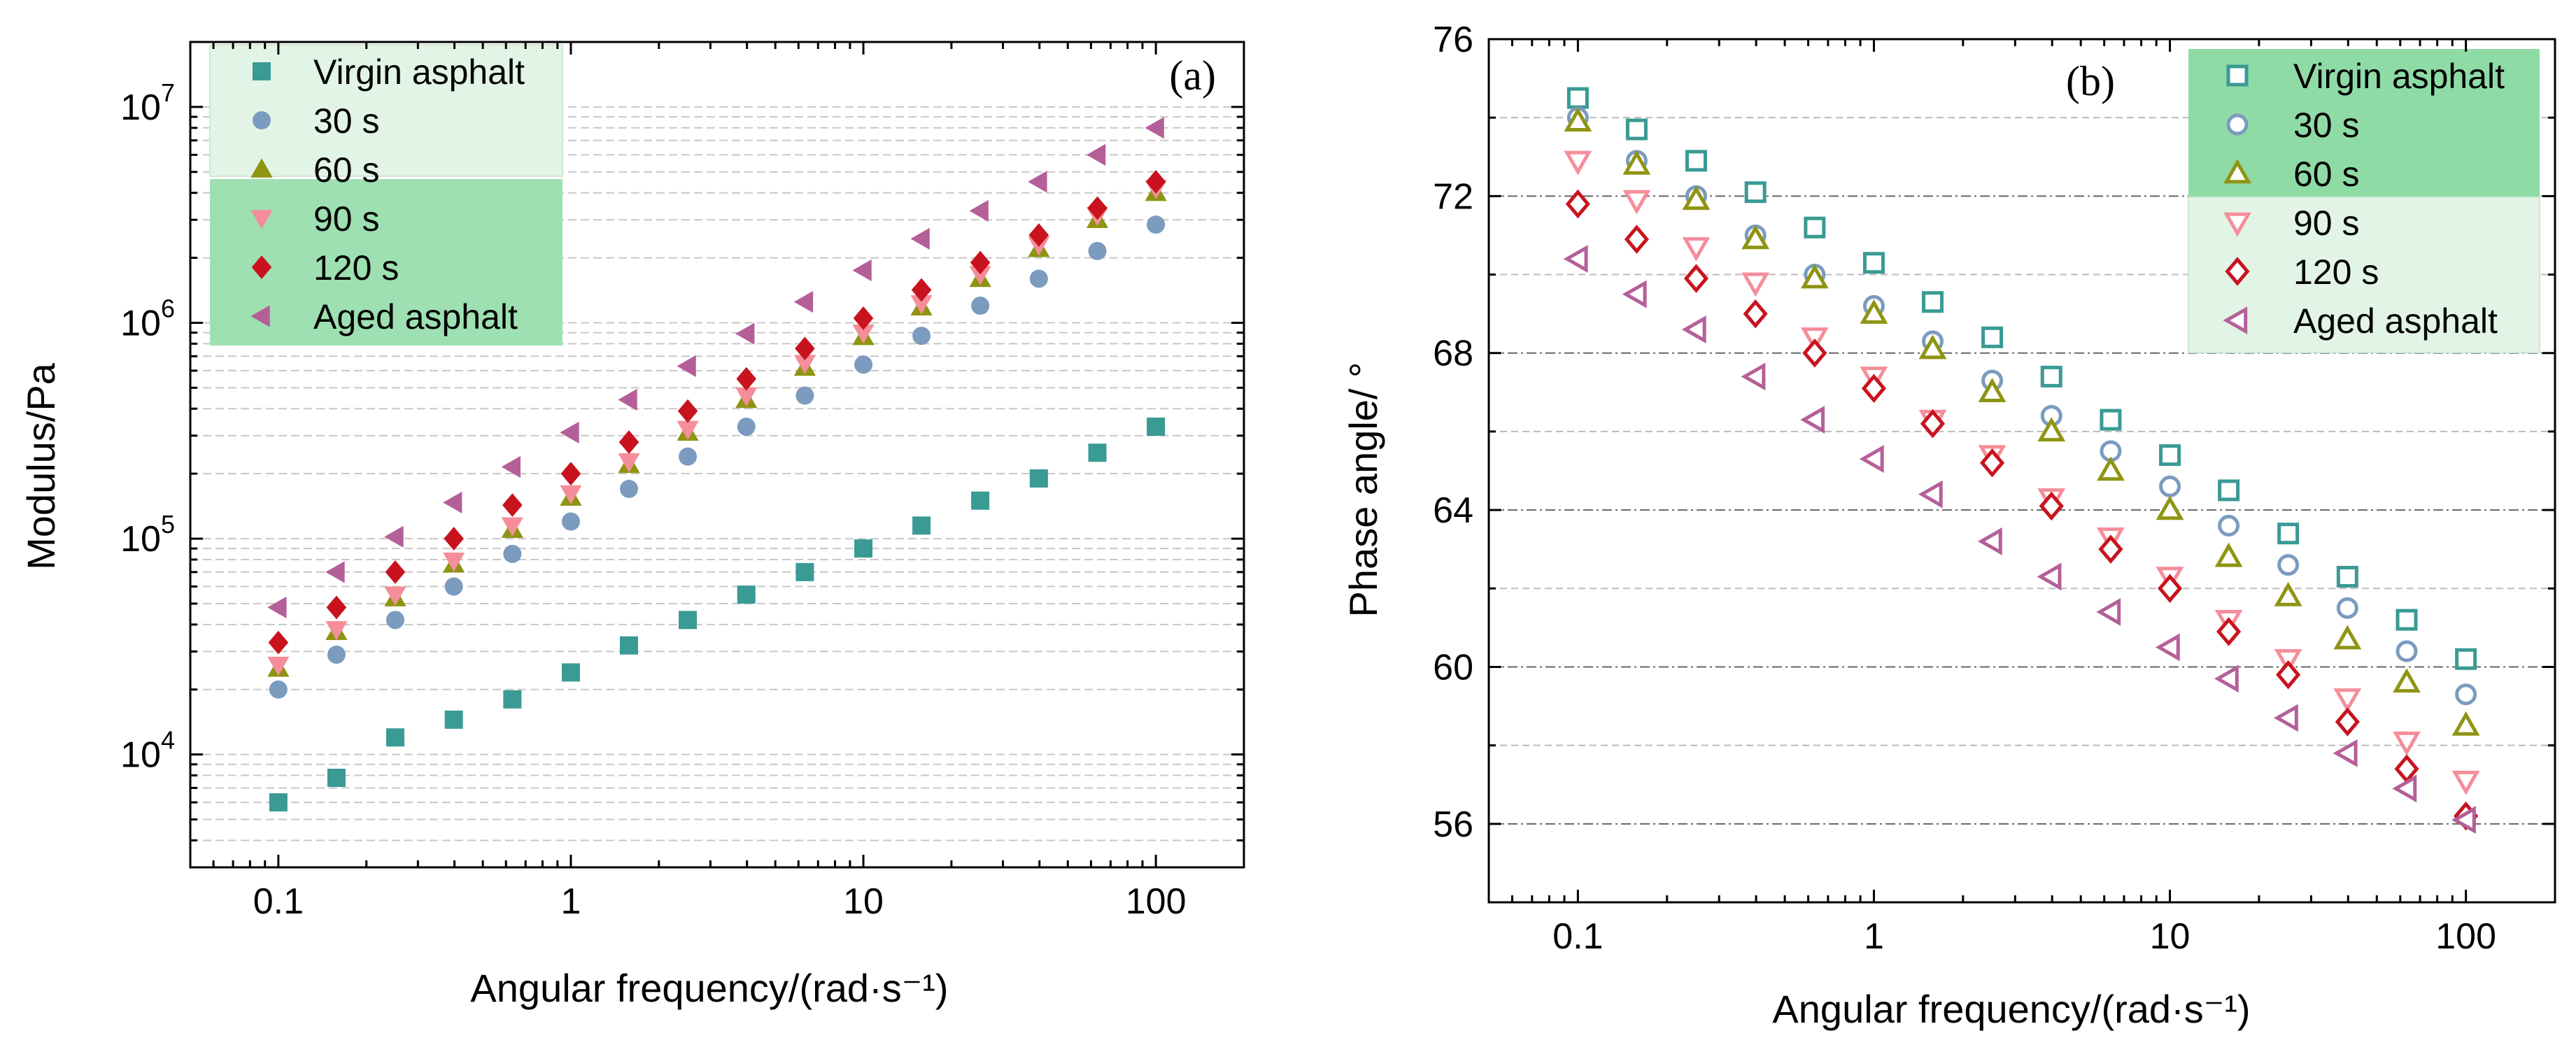 The width and height of the screenshot is (2576, 1045). What do you see at coordinates (168, 740) in the screenshot?
I see `y-tick-exponent: 4` at bounding box center [168, 740].